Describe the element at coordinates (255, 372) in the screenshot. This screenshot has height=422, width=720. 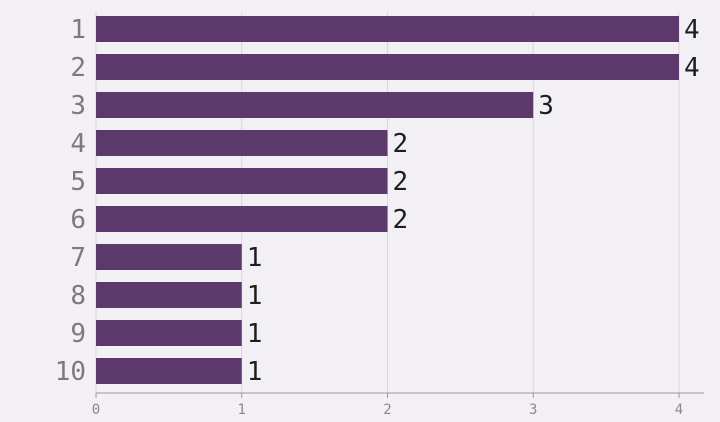
I see `value-label-10: 1` at that location.